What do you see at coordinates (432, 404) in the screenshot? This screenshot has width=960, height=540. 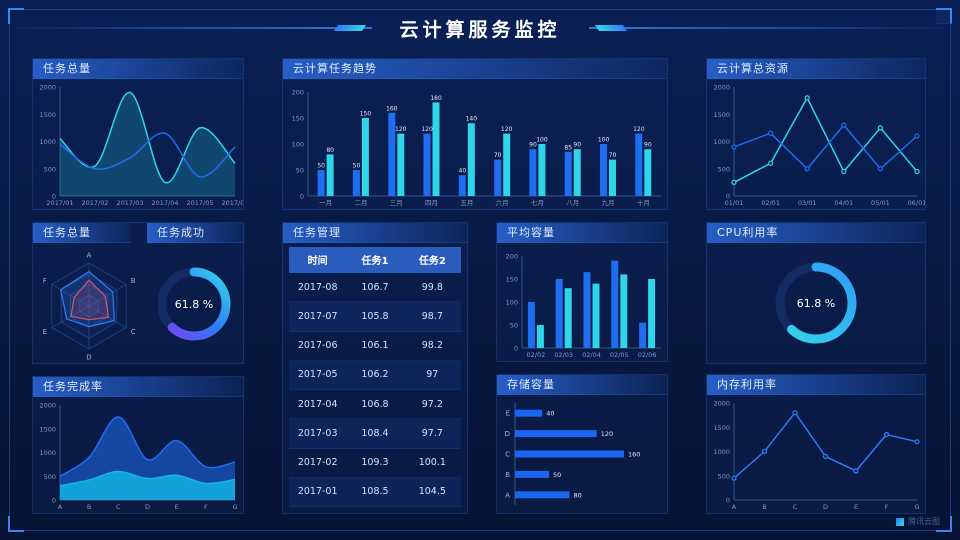 I see `table-cell: 97.2` at bounding box center [432, 404].